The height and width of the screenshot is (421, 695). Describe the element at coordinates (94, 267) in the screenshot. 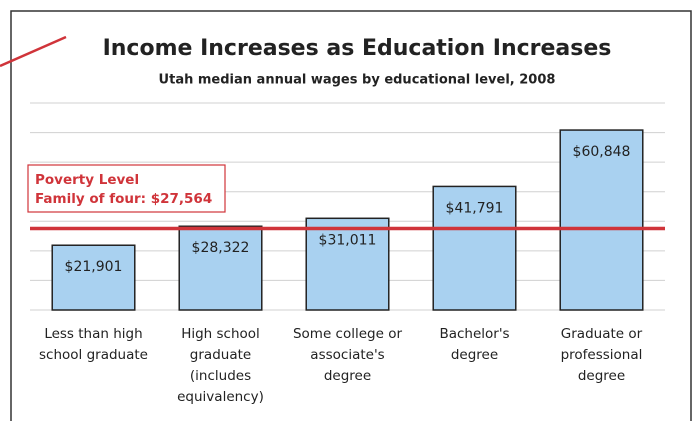

I see `value-label: $21,901` at that location.